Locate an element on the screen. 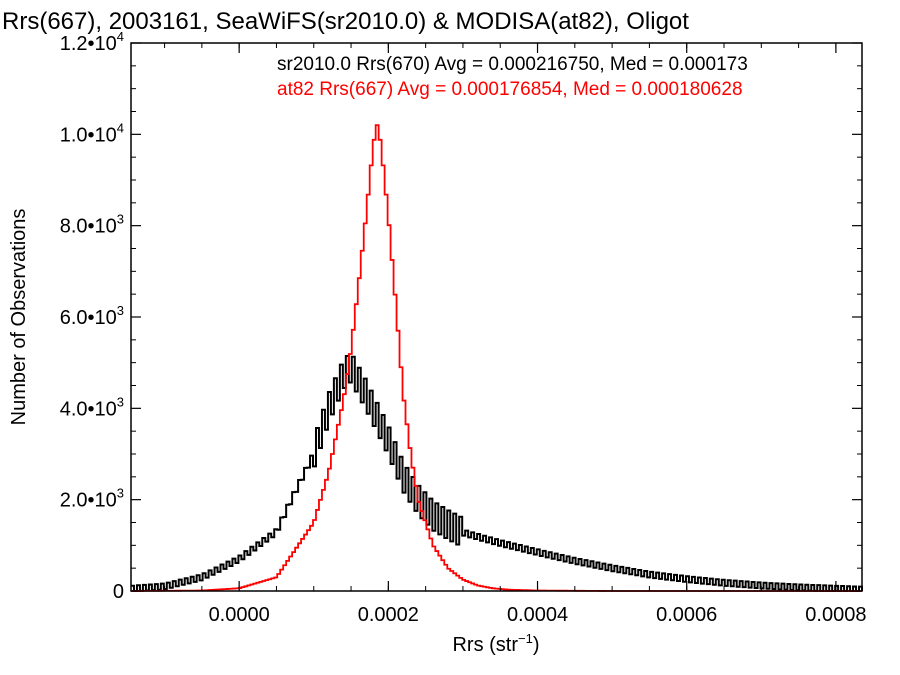  x-tick-label: 0.0002 is located at coordinates (388, 615).